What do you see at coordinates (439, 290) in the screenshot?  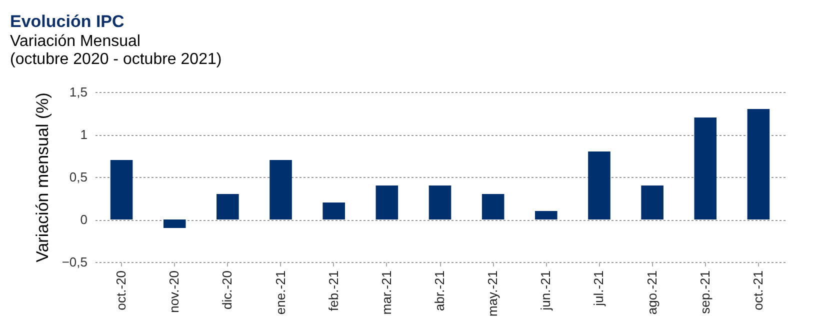 I see `x-tick-label: abr.-21` at bounding box center [439, 290].